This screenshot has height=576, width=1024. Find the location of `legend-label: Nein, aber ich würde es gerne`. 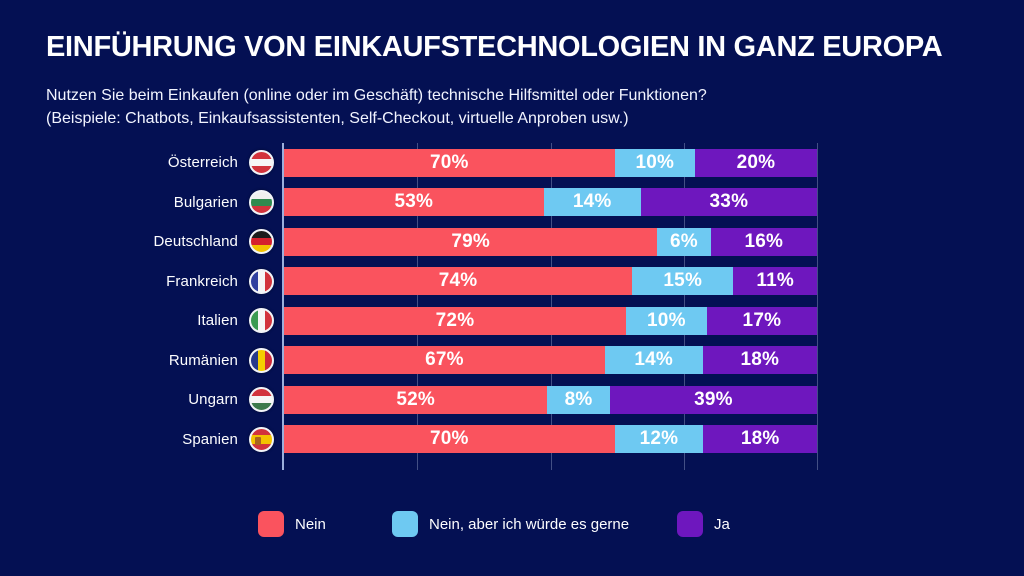

legend-label: Nein, aber ich würde es gerne is located at coordinates (529, 524).